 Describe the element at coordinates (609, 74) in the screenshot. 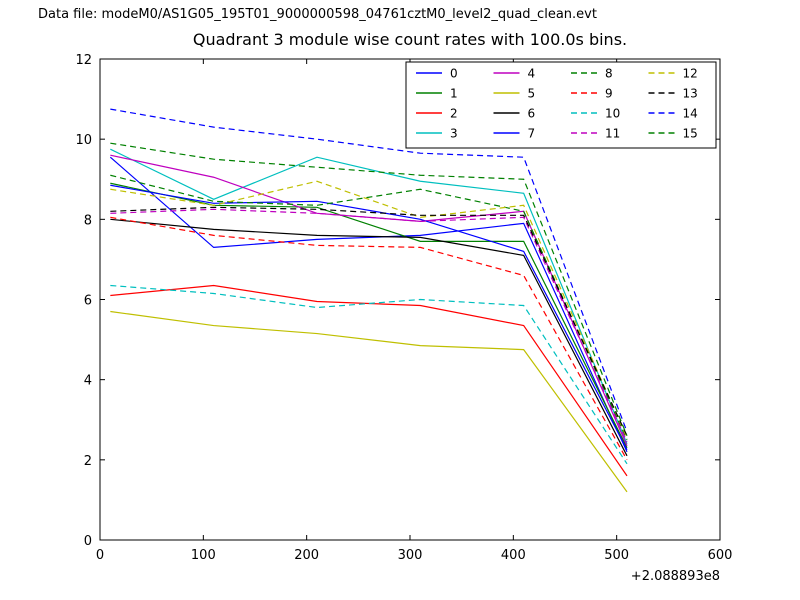

I see `legend-label: 8` at that location.